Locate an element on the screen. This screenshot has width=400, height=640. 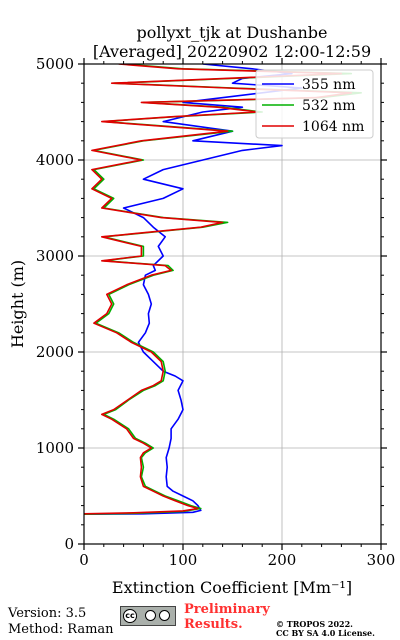
preliminary-line2: Results. is located at coordinates (213, 624).